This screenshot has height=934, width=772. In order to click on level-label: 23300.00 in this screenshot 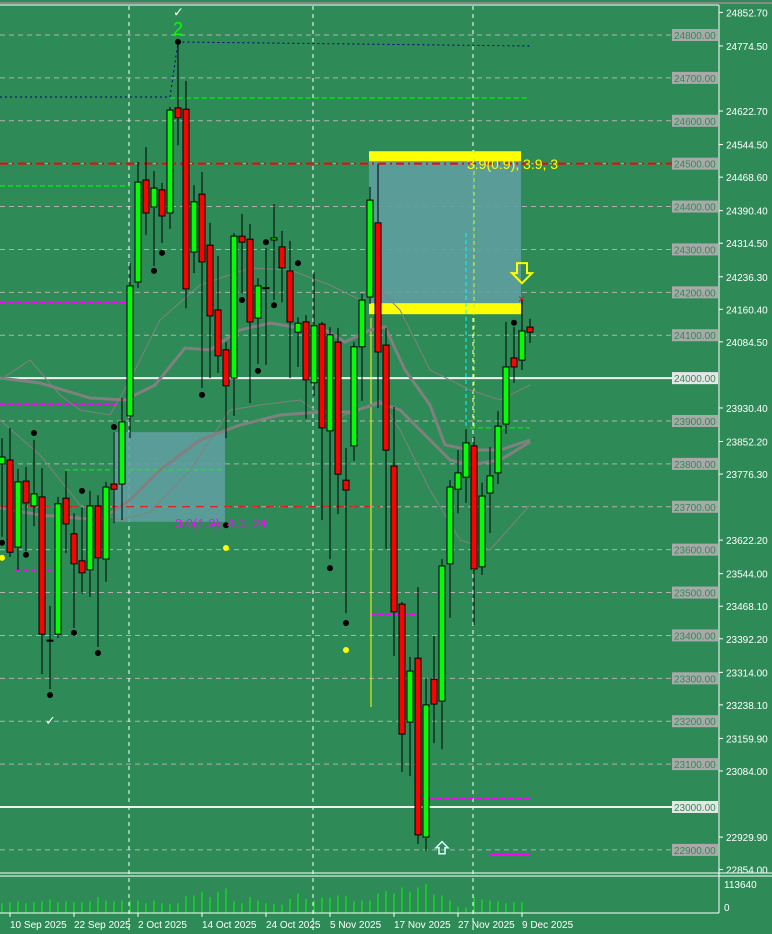, I will do `click(695, 679)`.